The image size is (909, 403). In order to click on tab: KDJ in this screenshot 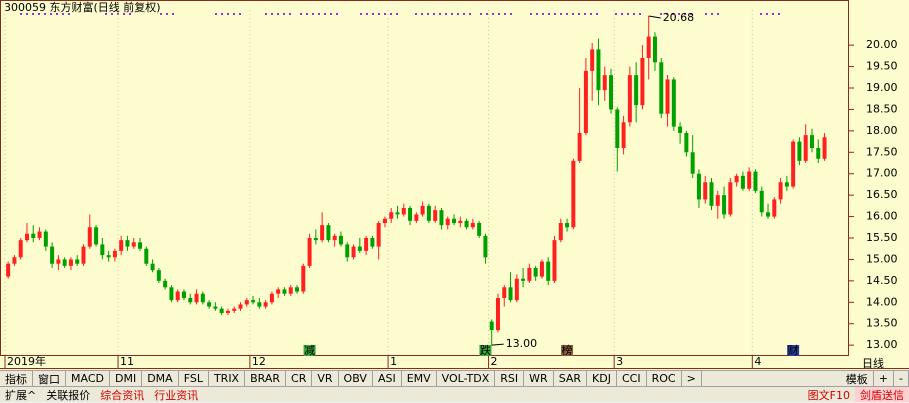, I will do `click(602, 378)`.